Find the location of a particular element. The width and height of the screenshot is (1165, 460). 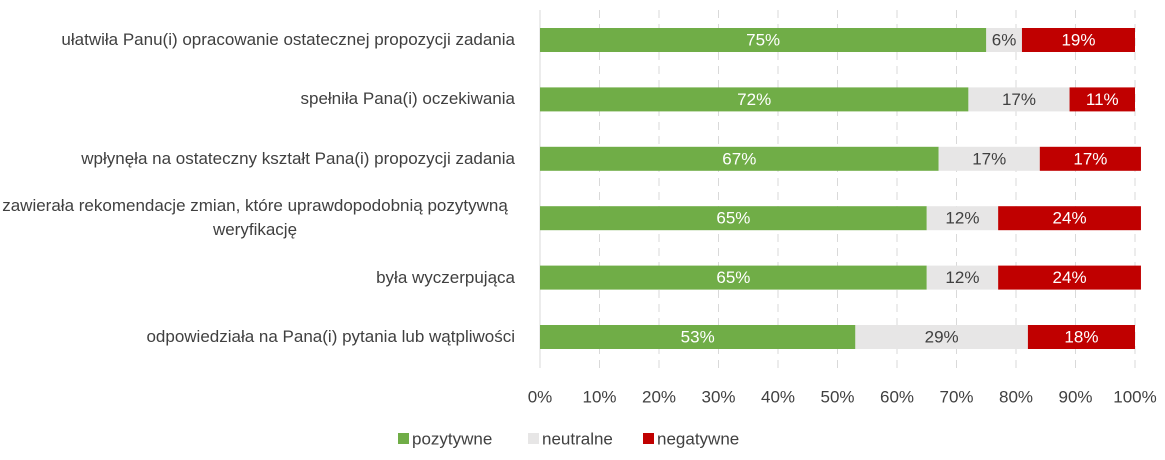

x-tick-label: 10% is located at coordinates (599, 396).